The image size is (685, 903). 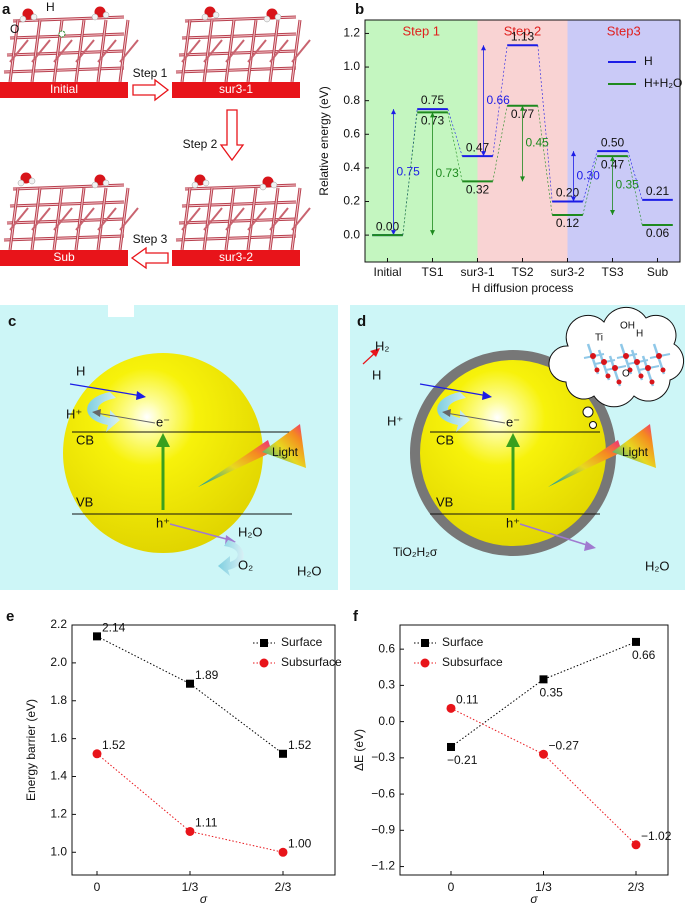 I want to click on solvent-label: H₂O, so click(x=309, y=570).